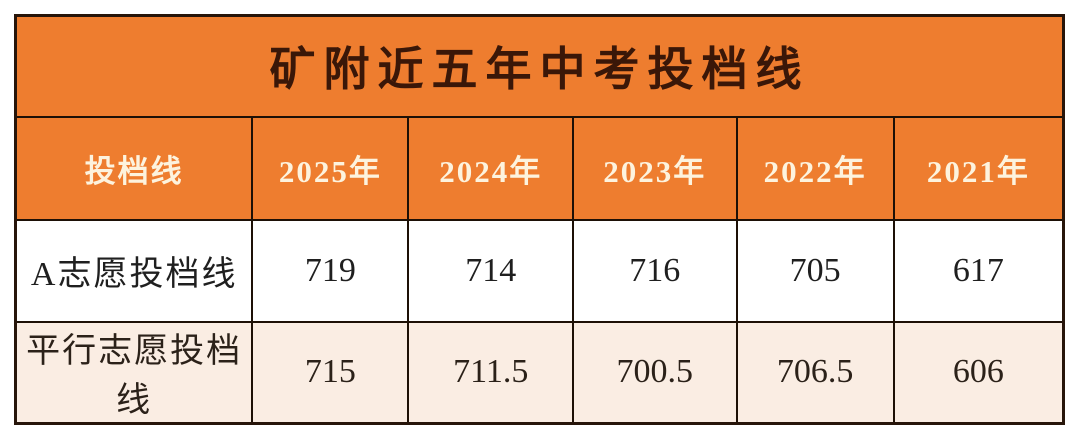  What do you see at coordinates (330, 270) in the screenshot?
I see `value-cell: 719` at bounding box center [330, 270].